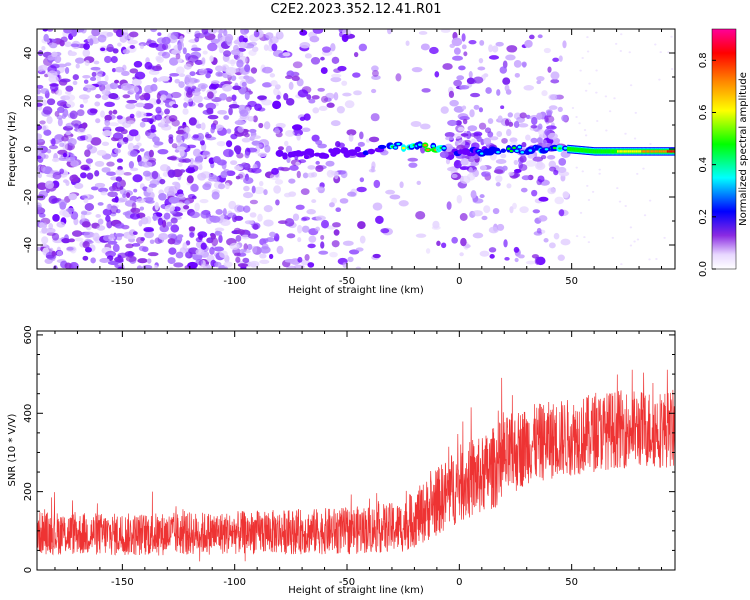 The image size is (750, 600). I want to click on chart-title: C2E2.2023.352.12.41.R01, so click(356, 9).